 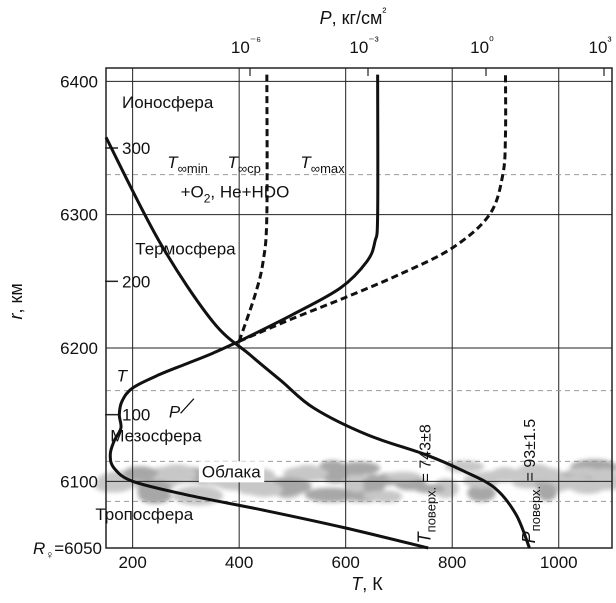 What do you see at coordinates (144, 514) in the screenshot?
I see `region-label-5: Тропосфера` at bounding box center [144, 514].